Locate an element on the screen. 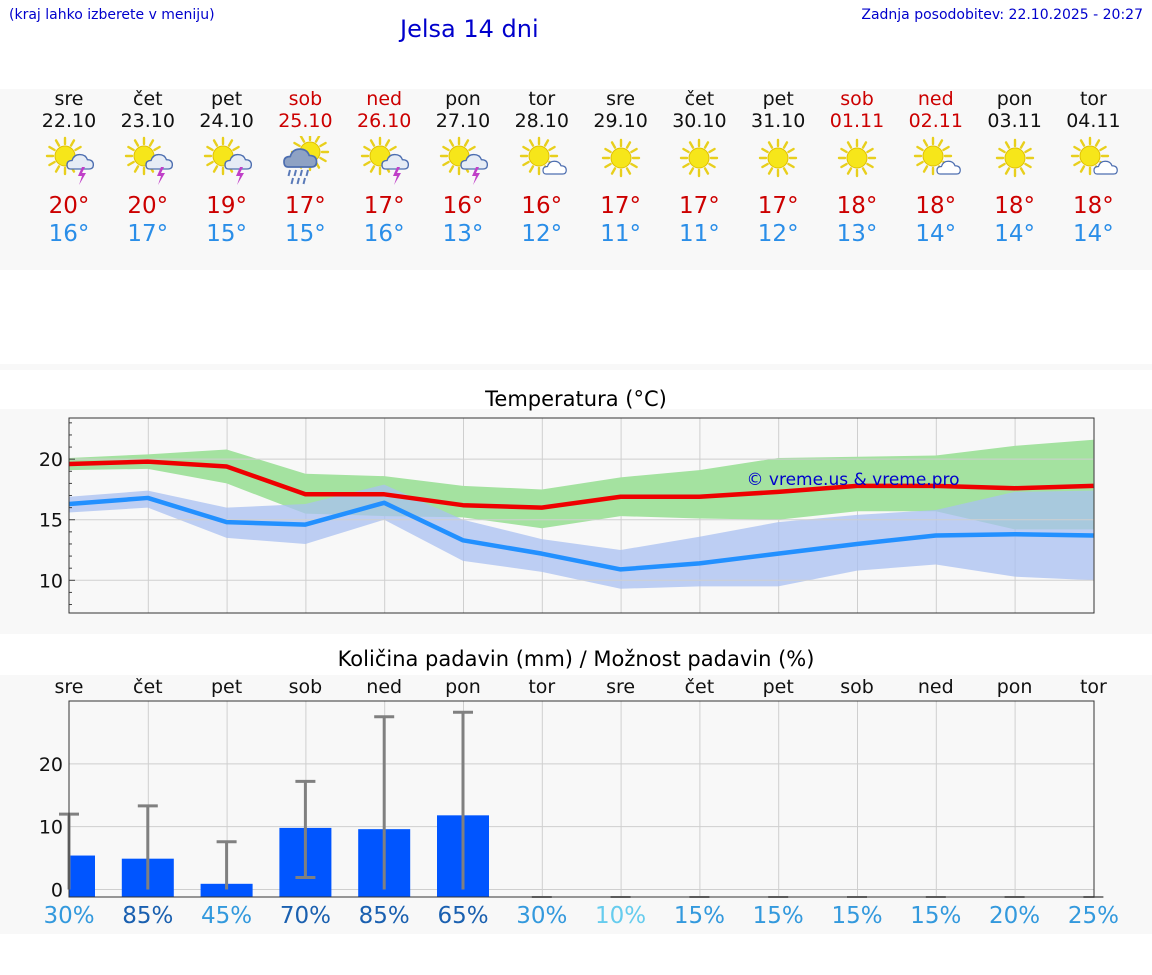 The height and width of the screenshot is (975, 1152). day-name: ned is located at coordinates (935, 99).